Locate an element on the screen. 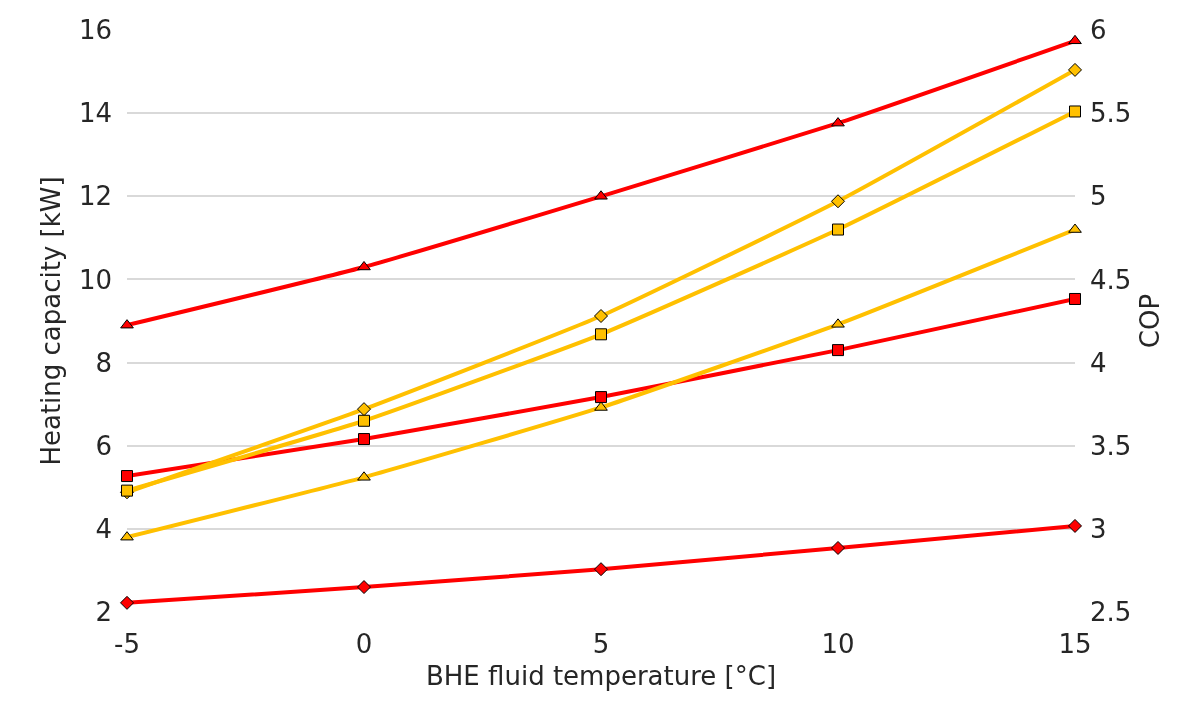  x-tick-label: 0 is located at coordinates (364, 644).